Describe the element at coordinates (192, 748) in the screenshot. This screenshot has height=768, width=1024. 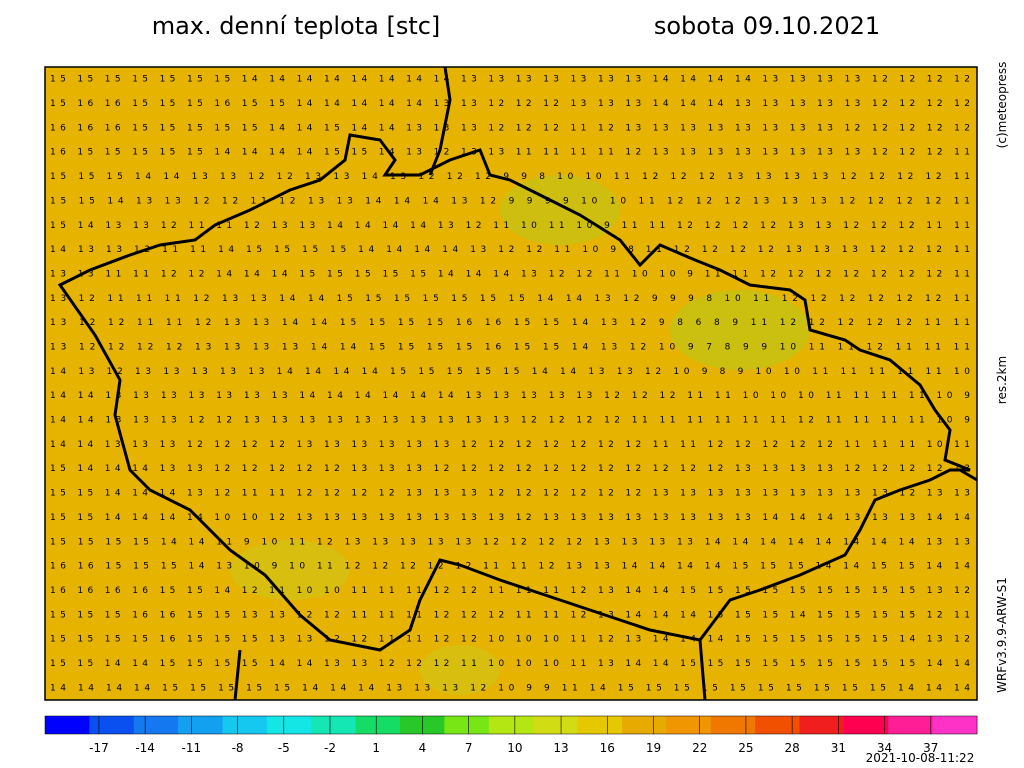
I see `colorbar-tick-label: -11` at that location.